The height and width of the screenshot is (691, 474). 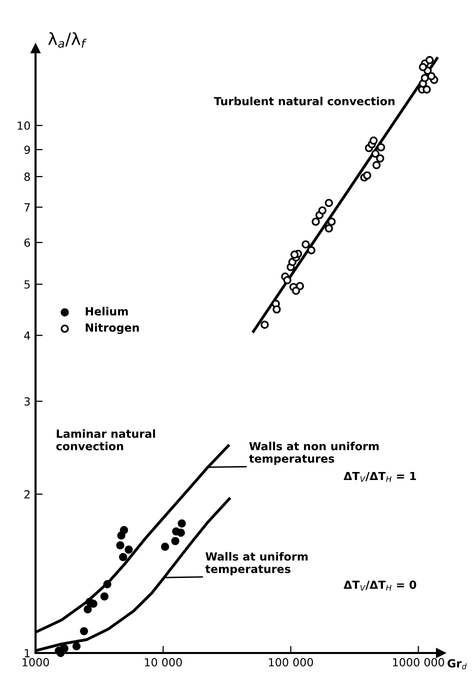 I want to click on annotation: Walls at non uniform temperatures, so click(x=314, y=453).